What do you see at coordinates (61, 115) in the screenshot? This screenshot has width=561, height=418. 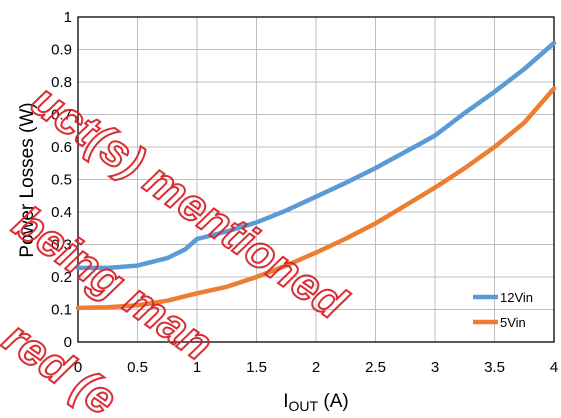 I see `y-tick-label-7: 0.7` at bounding box center [61, 115].